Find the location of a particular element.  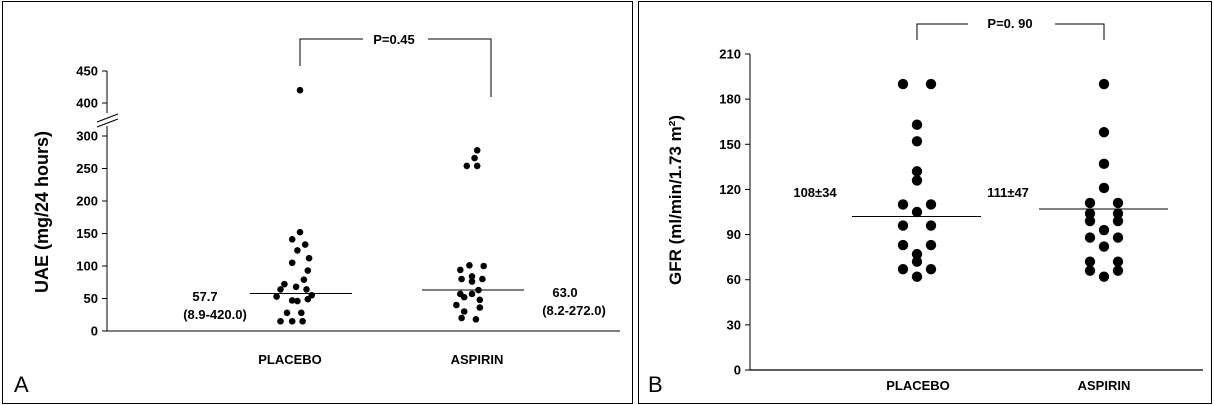

panel-a-placebo-range: (8.9-420.0) is located at coordinates (215, 314).